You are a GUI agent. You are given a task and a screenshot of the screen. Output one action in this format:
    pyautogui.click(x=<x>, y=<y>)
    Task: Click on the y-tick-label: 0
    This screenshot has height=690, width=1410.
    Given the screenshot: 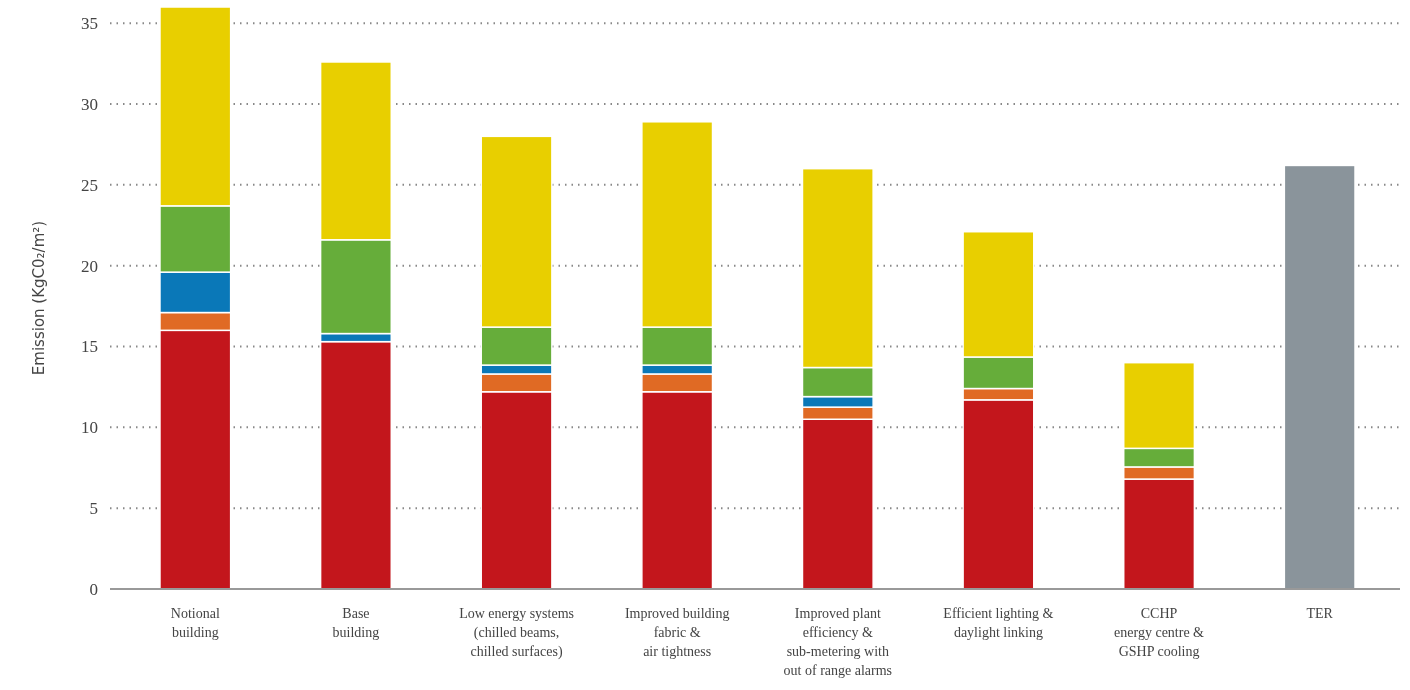 What is the action you would take?
    pyautogui.click(x=93, y=589)
    